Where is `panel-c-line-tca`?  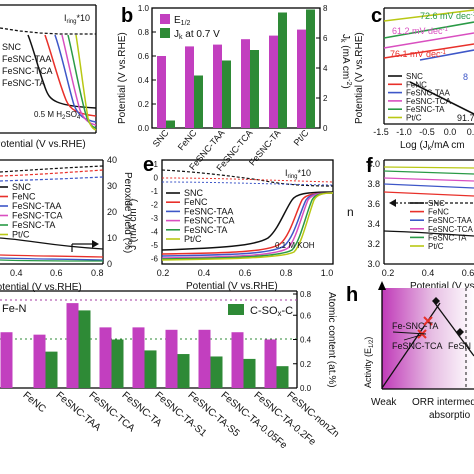
panel-c-line-tca is located at coordinates (428, 40).